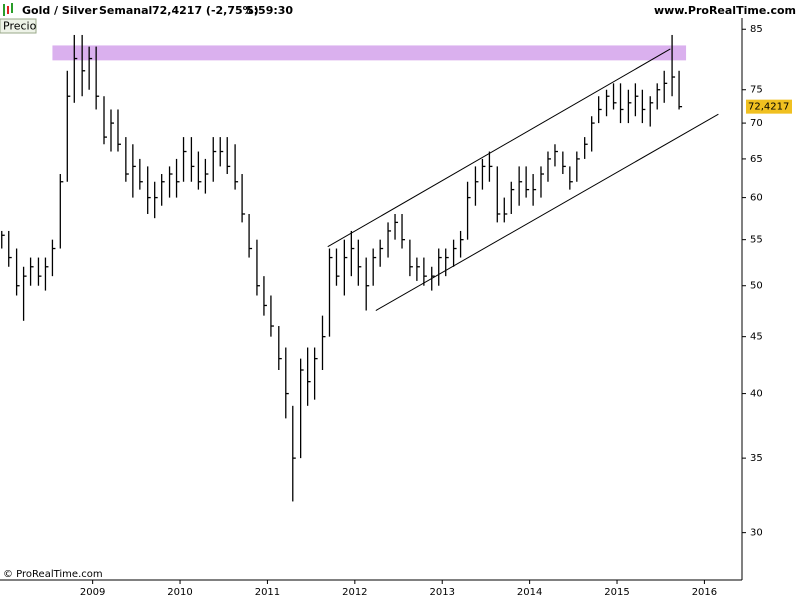 Image resolution: width=800 pixels, height=600 pixels. Describe the element at coordinates (756, 123) in the screenshot. I see `y-tick-label: 70` at that location.